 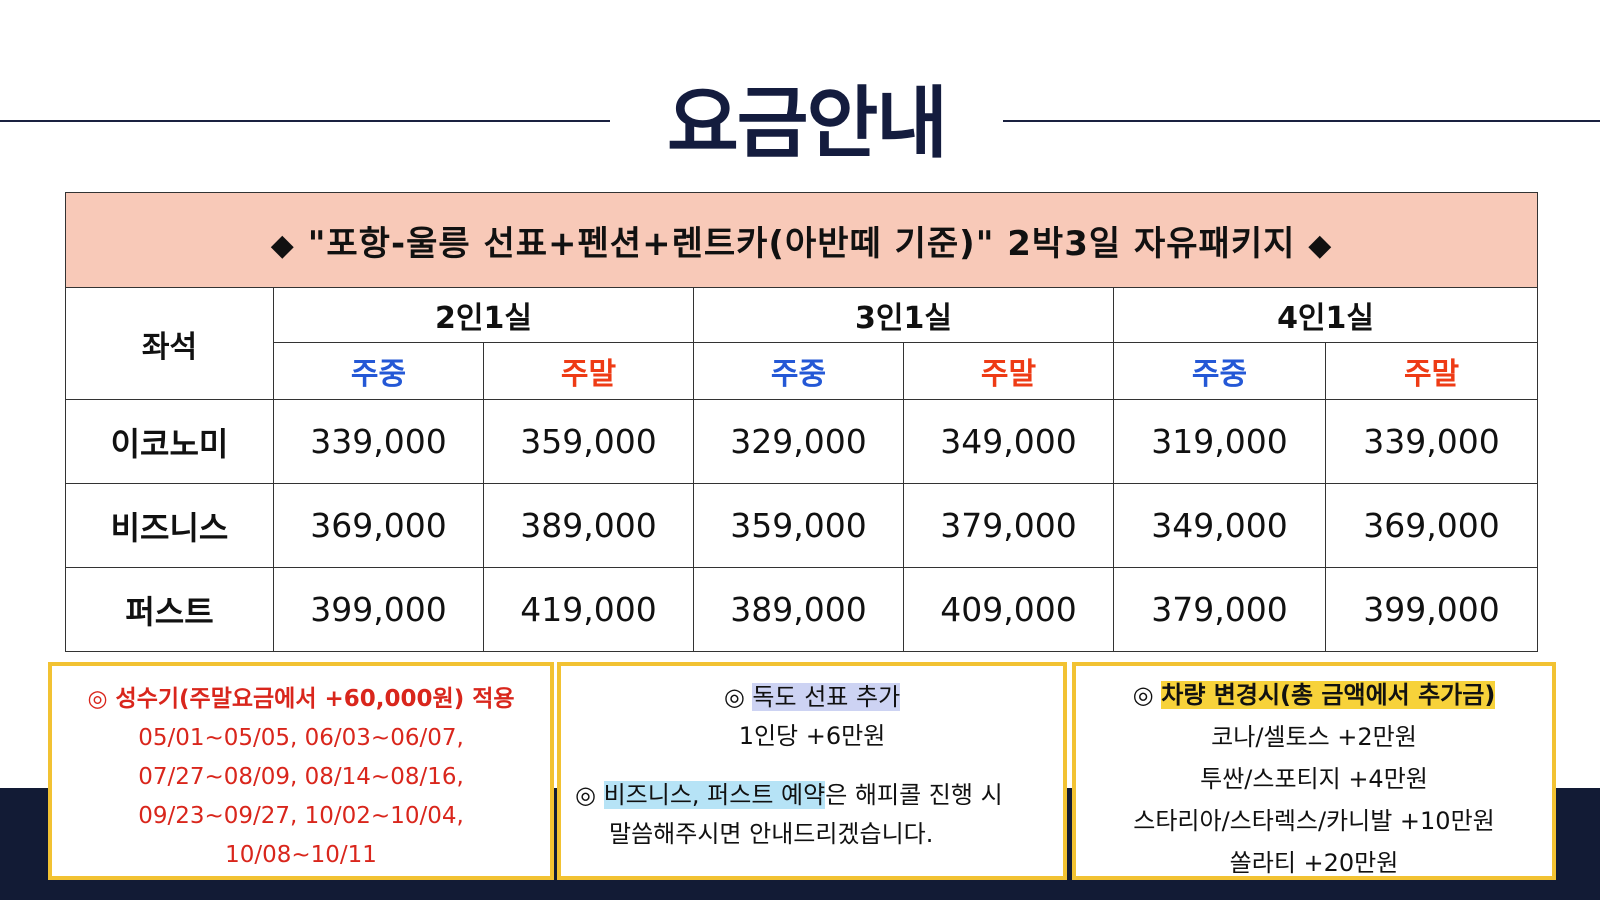 What do you see at coordinates (1008, 609) in the screenshot?
I see `price-cell: 409,000` at bounding box center [1008, 609].